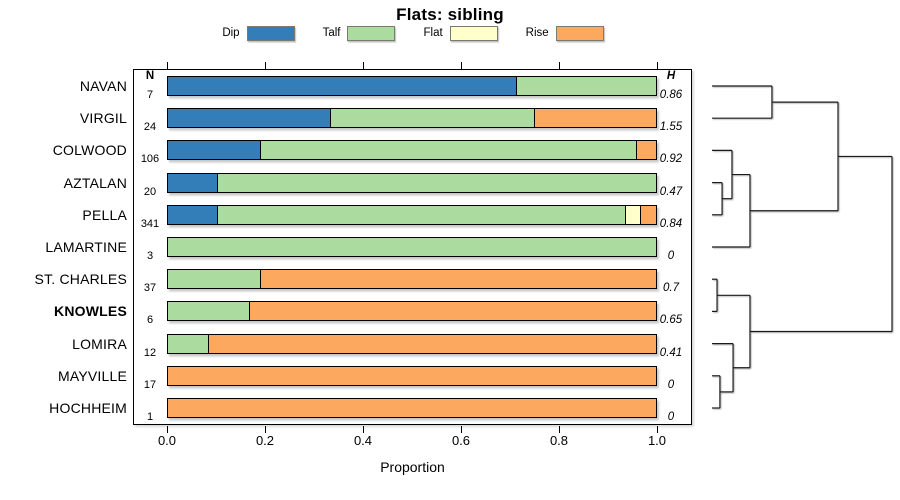 The width and height of the screenshot is (900, 500). I want to click on h-column-header: H, so click(671, 76).